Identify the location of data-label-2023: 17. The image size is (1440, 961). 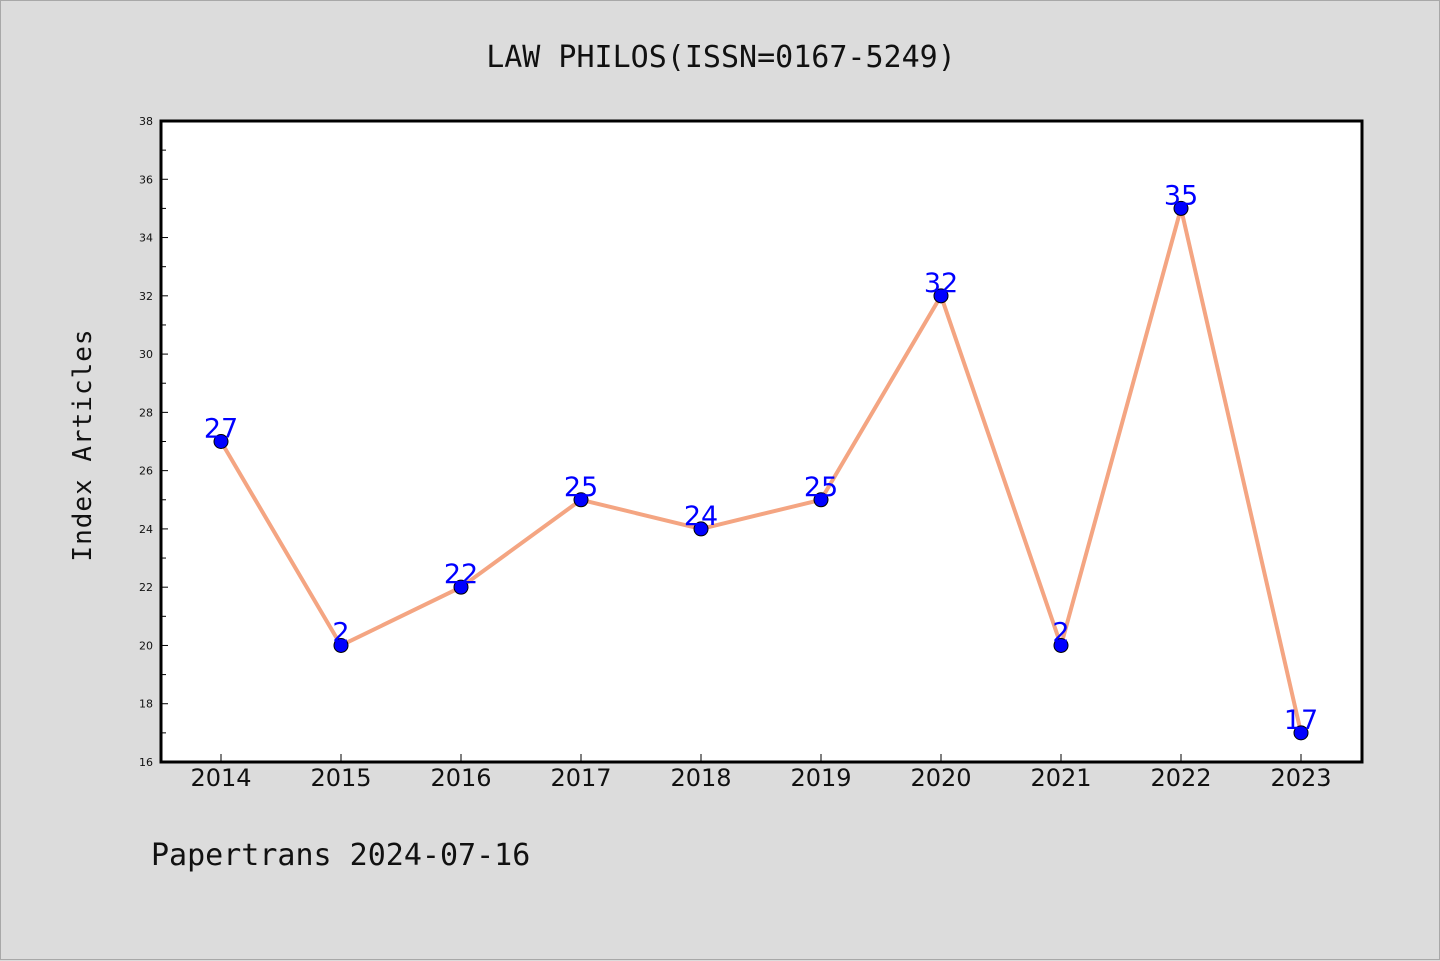
(1301, 720).